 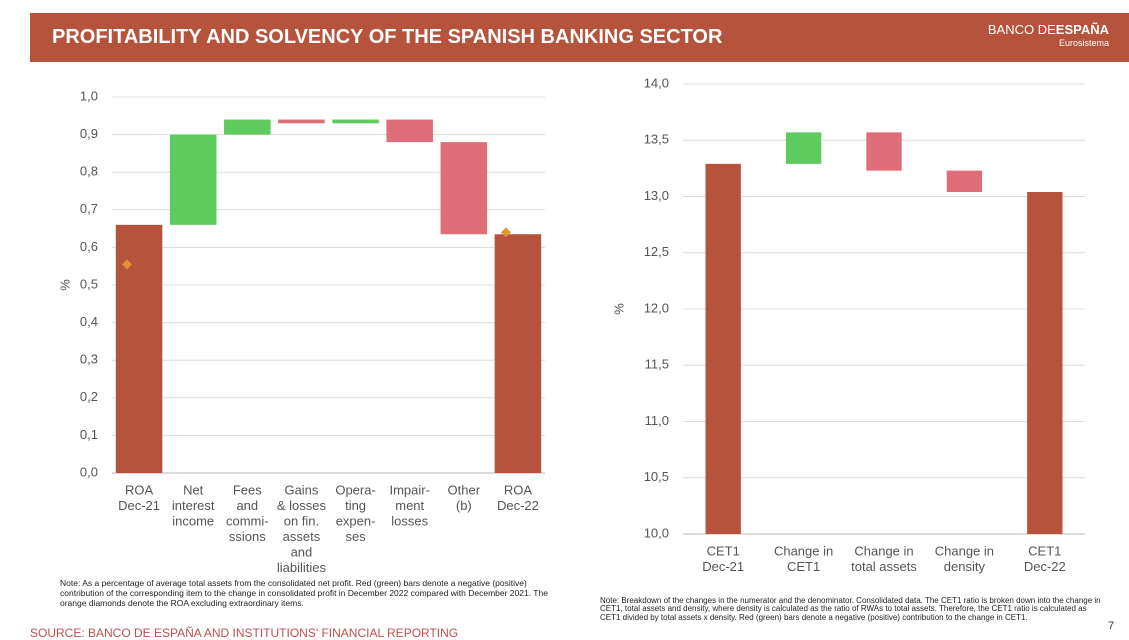 What do you see at coordinates (89, 434) in the screenshot?
I see `y-tick-label: 0,1` at bounding box center [89, 434].